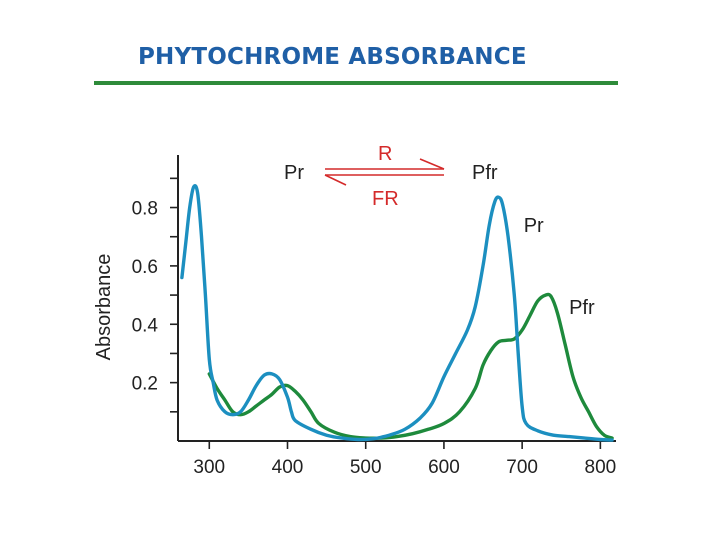 Image resolution: width=720 pixels, height=540 pixels. Describe the element at coordinates (288, 467) in the screenshot. I see `x-tick-label: 400` at that location.